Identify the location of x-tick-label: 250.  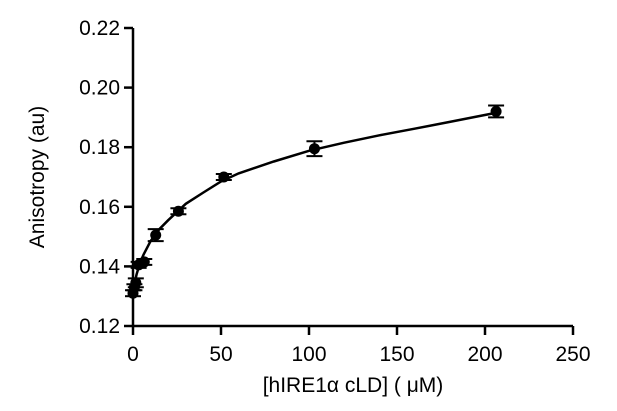
(572, 354).